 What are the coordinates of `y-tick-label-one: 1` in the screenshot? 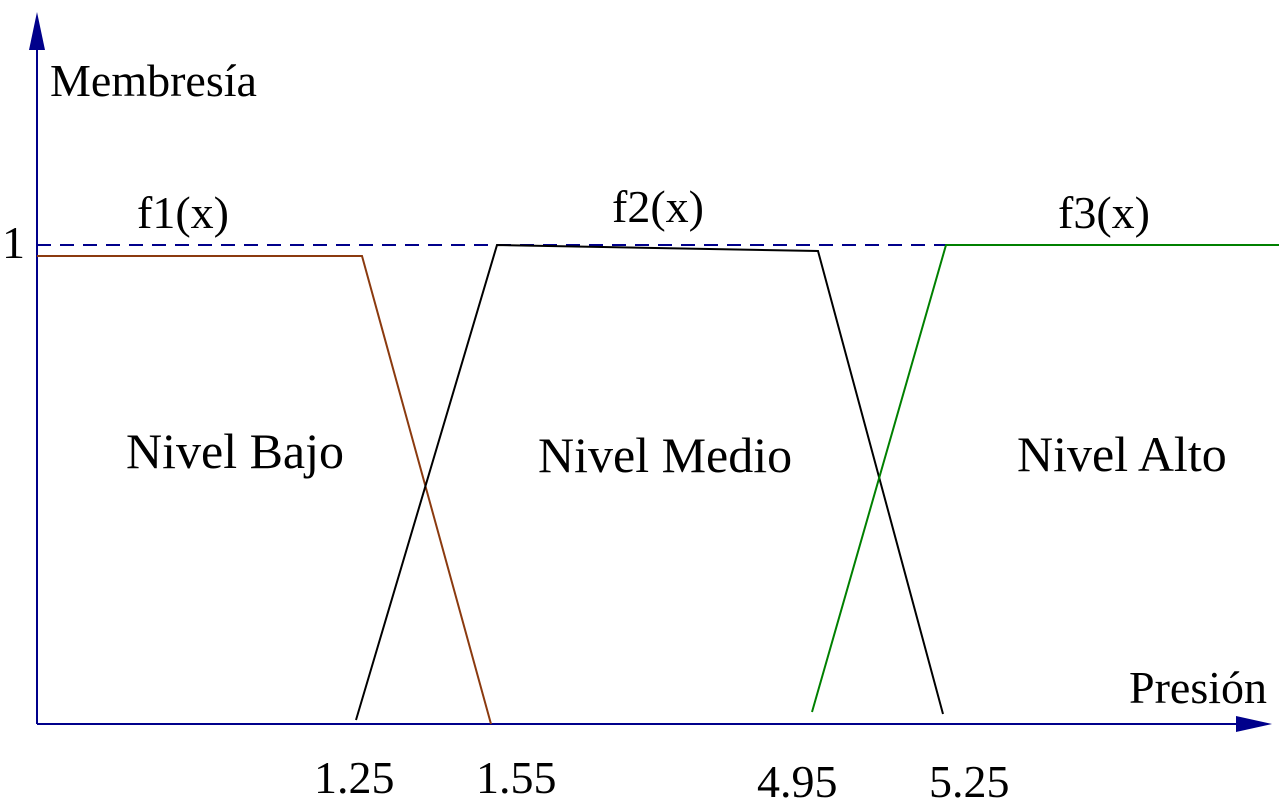 It's located at (13, 242).